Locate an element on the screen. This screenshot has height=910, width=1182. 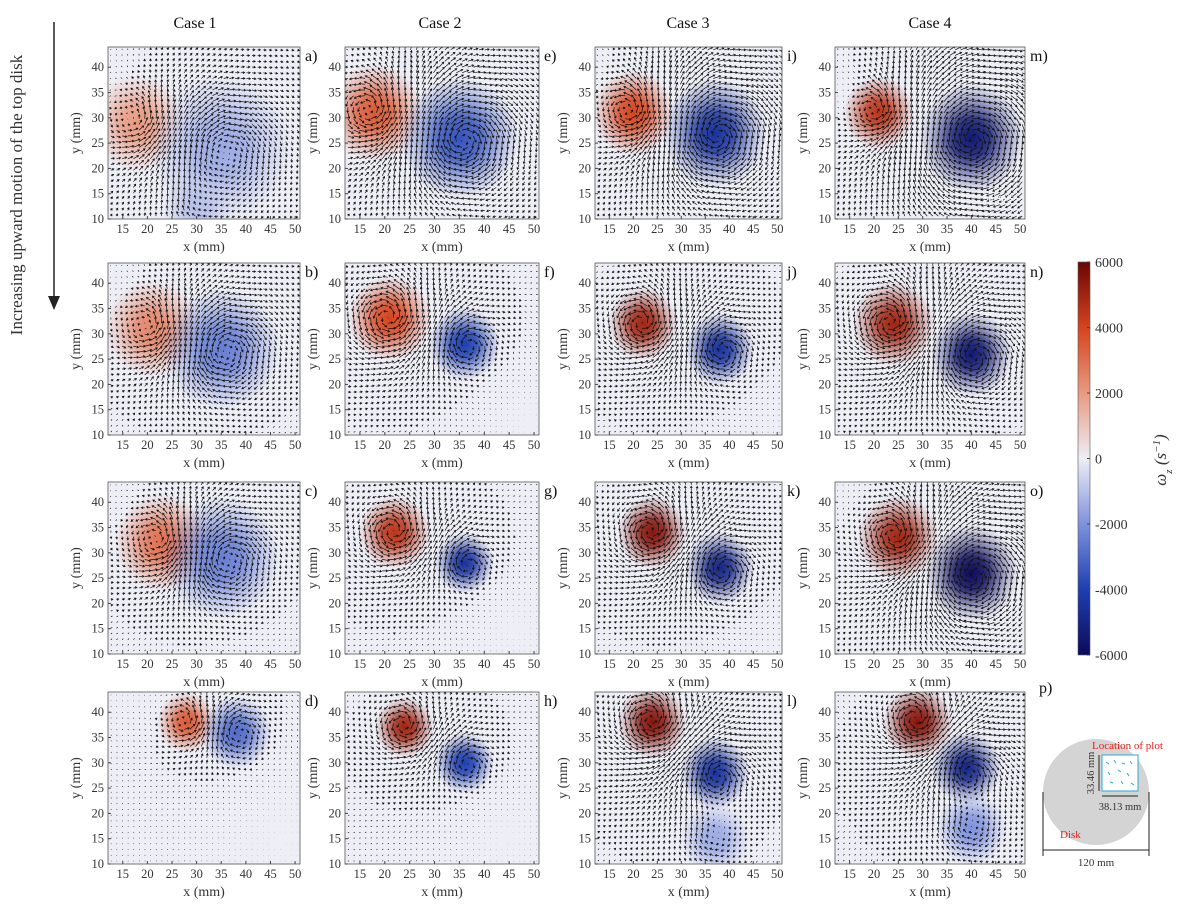
plot-frame is located at coordinates (204, 568).